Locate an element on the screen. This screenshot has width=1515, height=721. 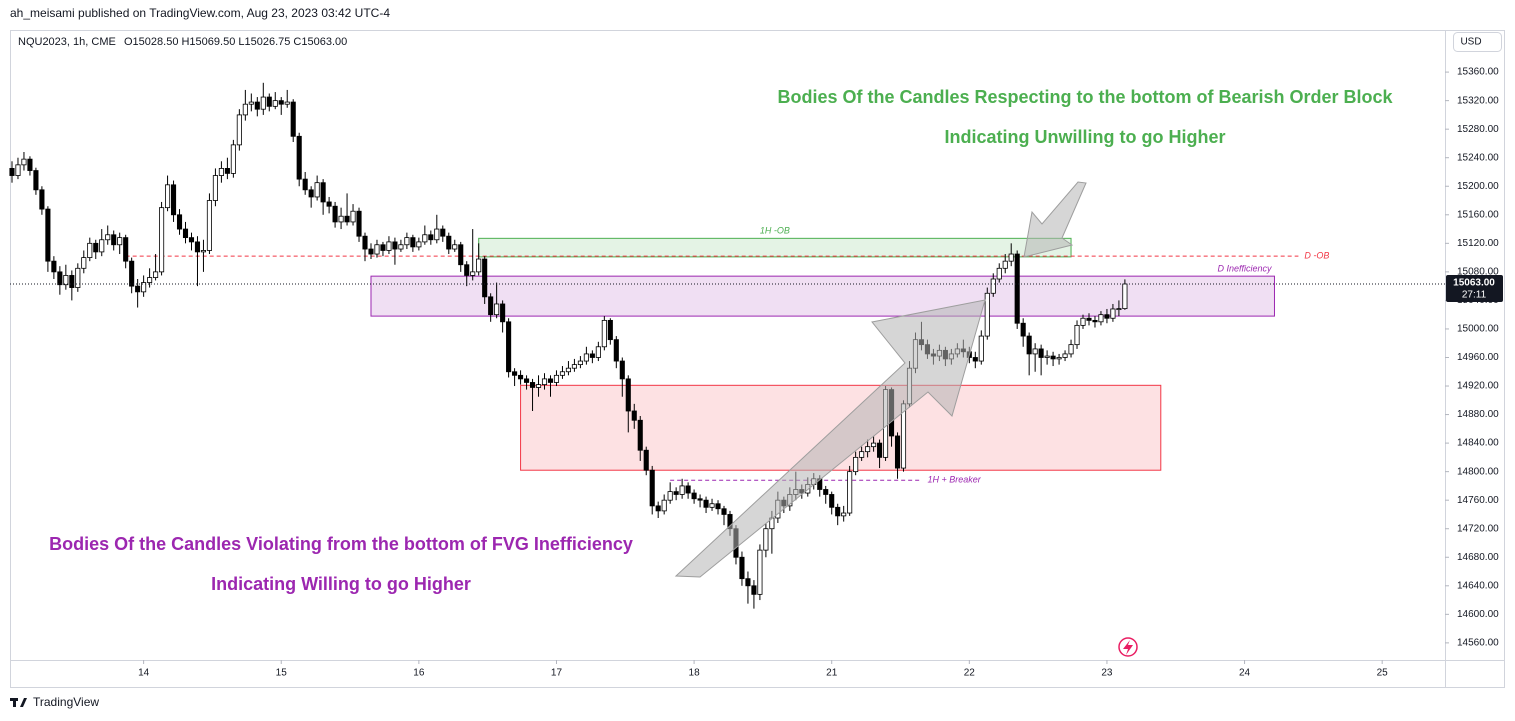
y-tick-label: 14760.00 is located at coordinates (1478, 500).